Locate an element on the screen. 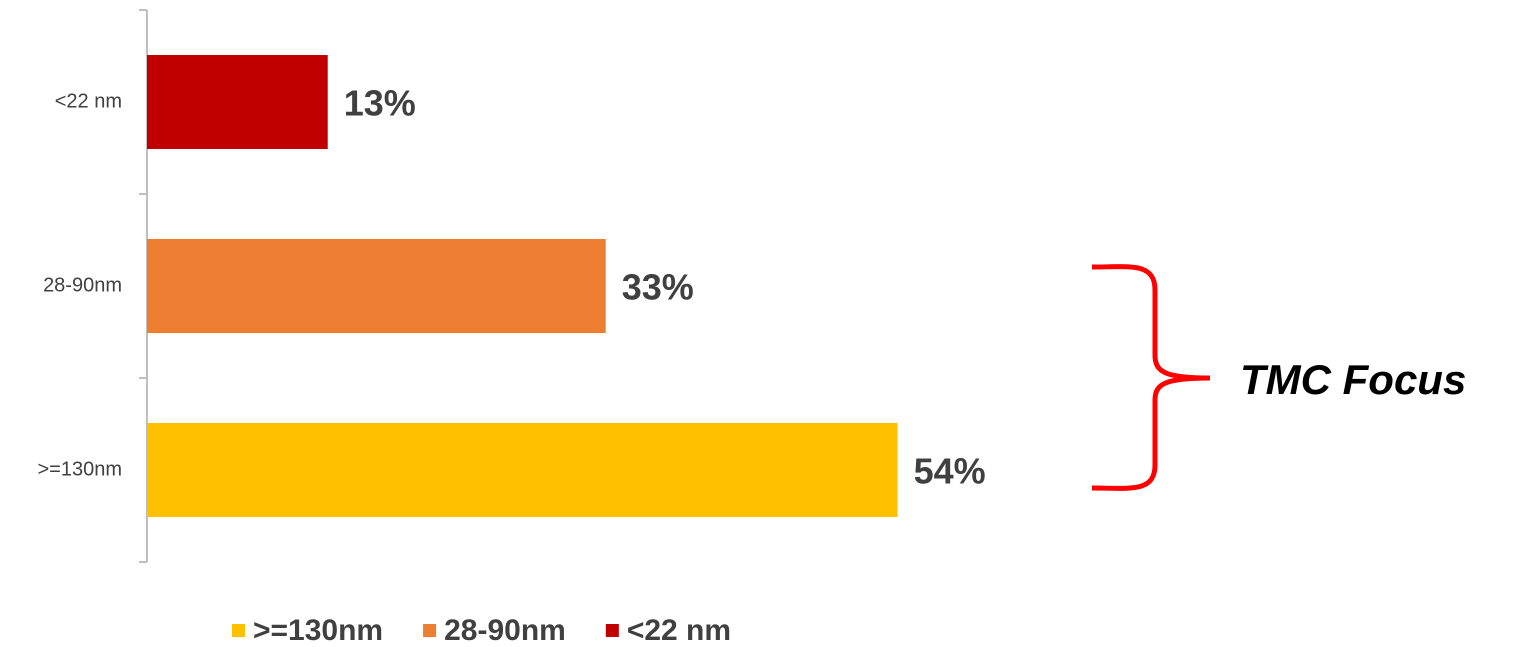 This screenshot has width=1536, height=647. category-label: <22 nm is located at coordinates (88, 101).